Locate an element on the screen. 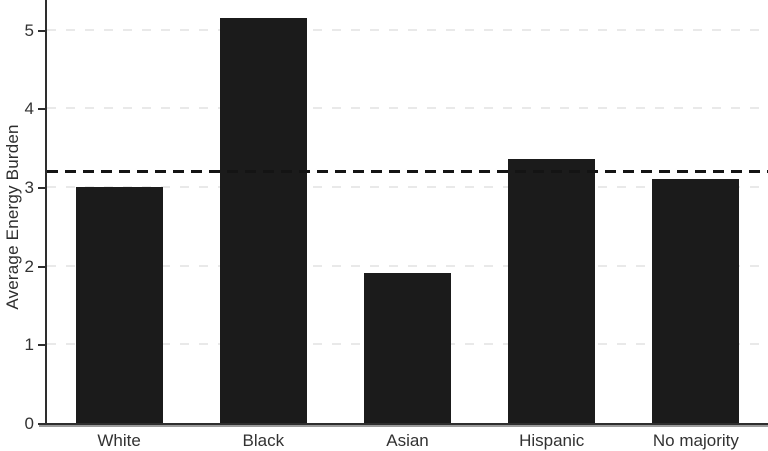 This screenshot has width=768, height=451. x-label-asian: Asian is located at coordinates (407, 440).